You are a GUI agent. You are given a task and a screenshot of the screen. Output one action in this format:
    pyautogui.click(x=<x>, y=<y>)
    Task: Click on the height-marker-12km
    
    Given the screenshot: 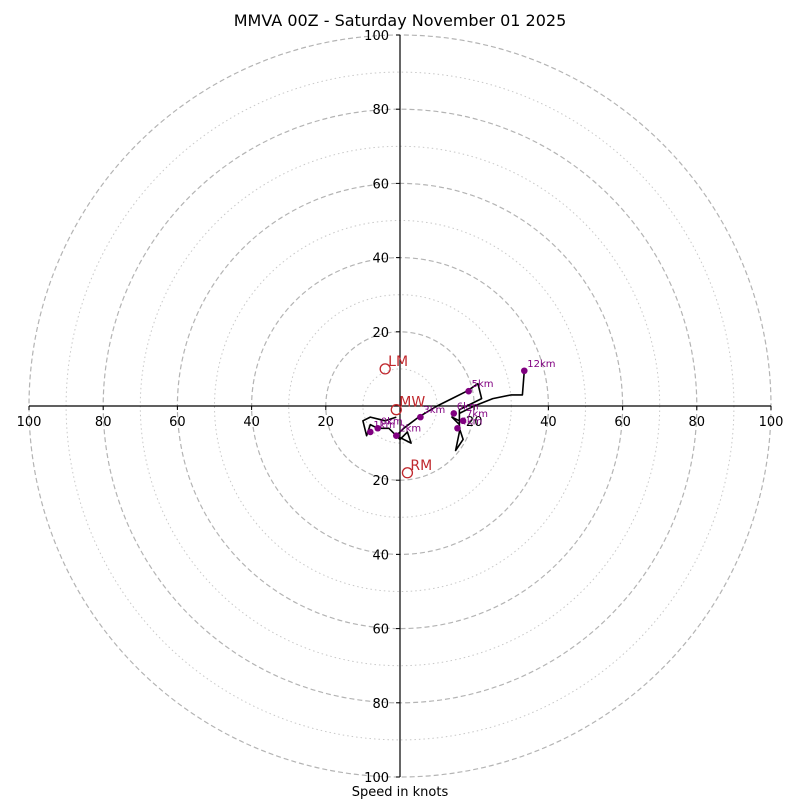 What is the action you would take?
    pyautogui.click(x=524, y=371)
    